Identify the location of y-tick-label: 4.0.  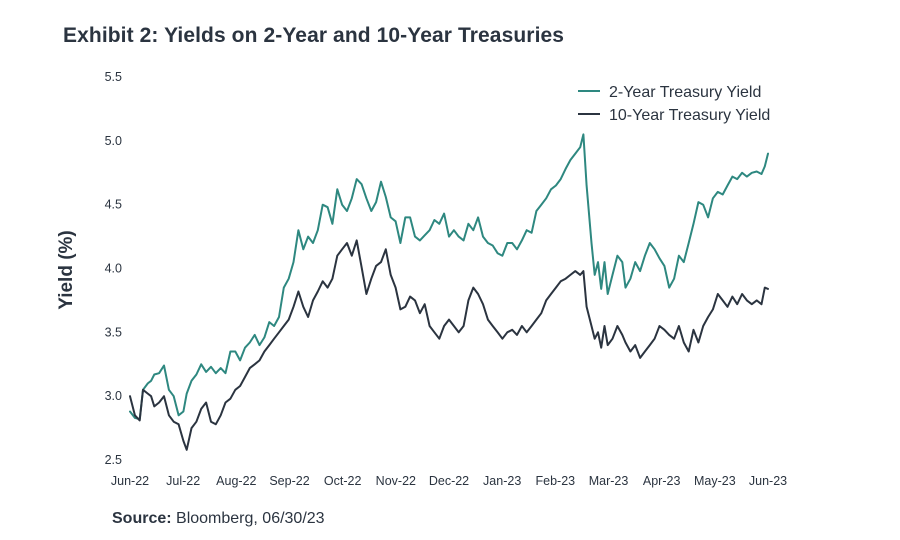
(113, 269).